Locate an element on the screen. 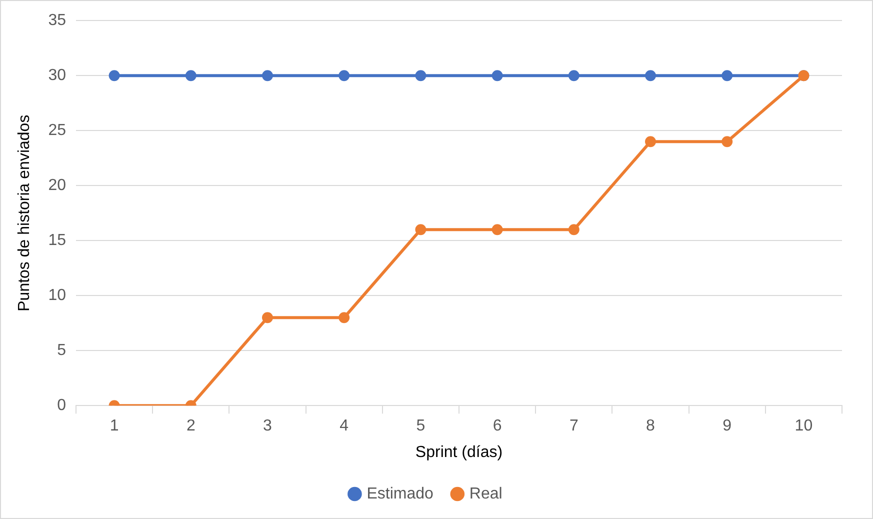 Image resolution: width=873 pixels, height=519 pixels. x-tick-label: 4 is located at coordinates (344, 426).